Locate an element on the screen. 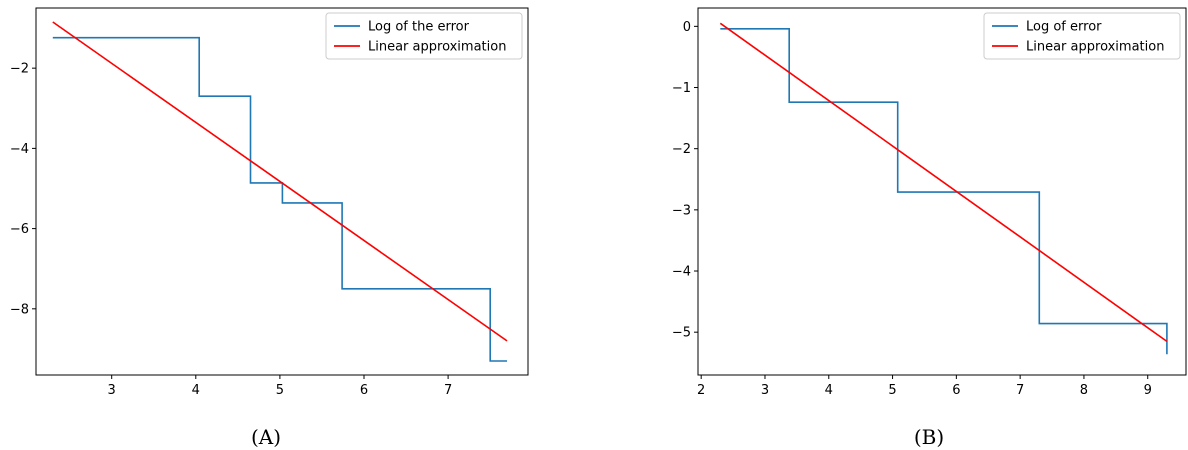 This screenshot has height=450, width=1188. y-tick-label: 0 is located at coordinates (687, 27).